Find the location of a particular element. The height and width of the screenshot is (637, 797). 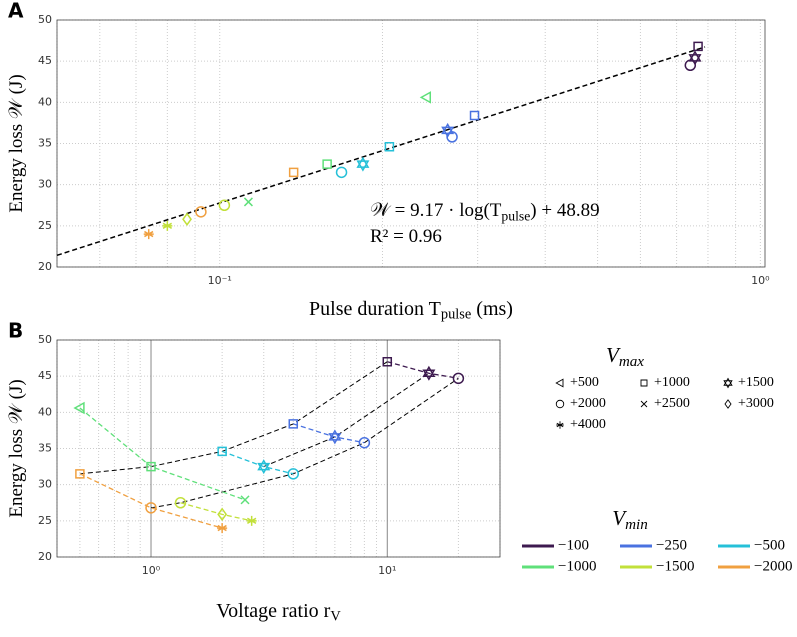

legend-title: Vmax is located at coordinates (625, 357).